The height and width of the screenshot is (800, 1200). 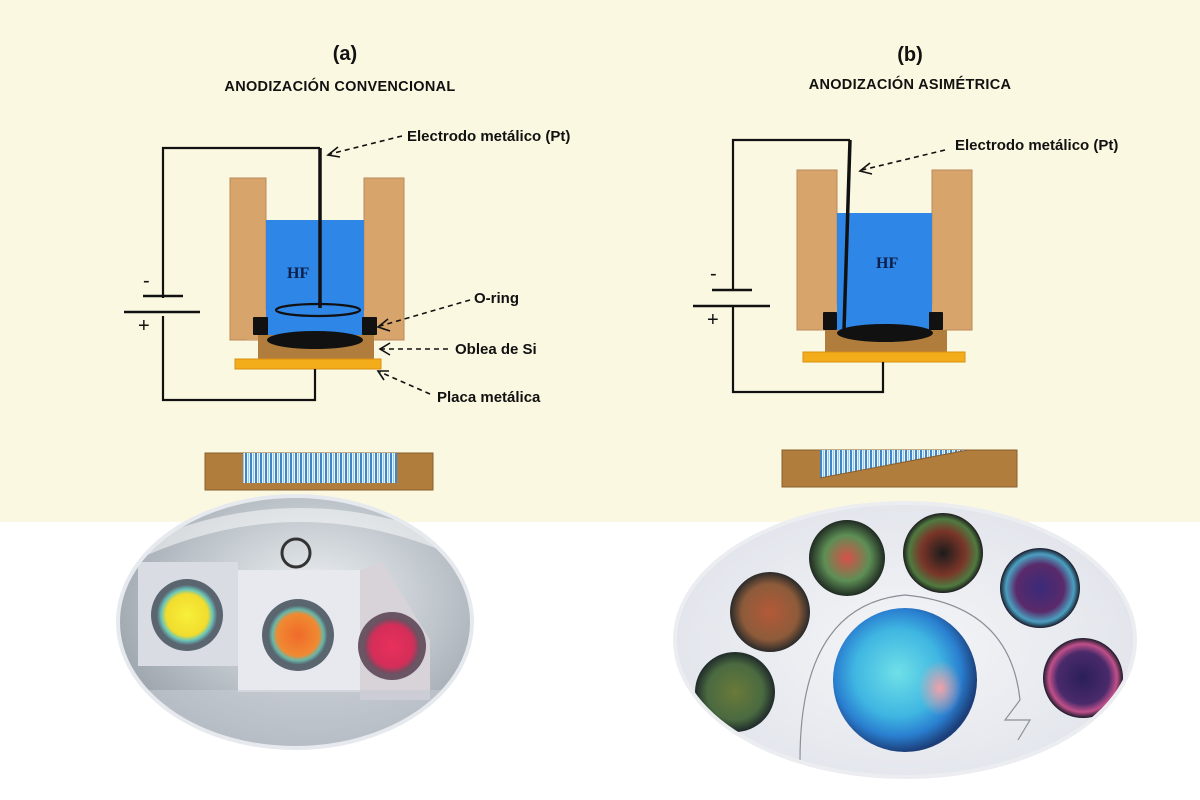 What do you see at coordinates (146, 281) in the screenshot?
I see `battery-minus-sign: -` at bounding box center [146, 281].